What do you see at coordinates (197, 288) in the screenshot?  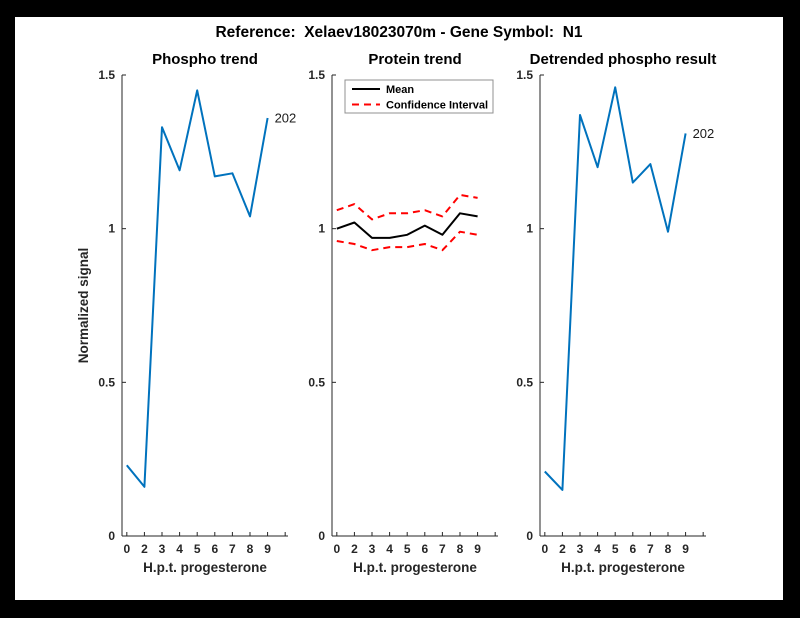 I see `phospho-signal-line` at bounding box center [197, 288].